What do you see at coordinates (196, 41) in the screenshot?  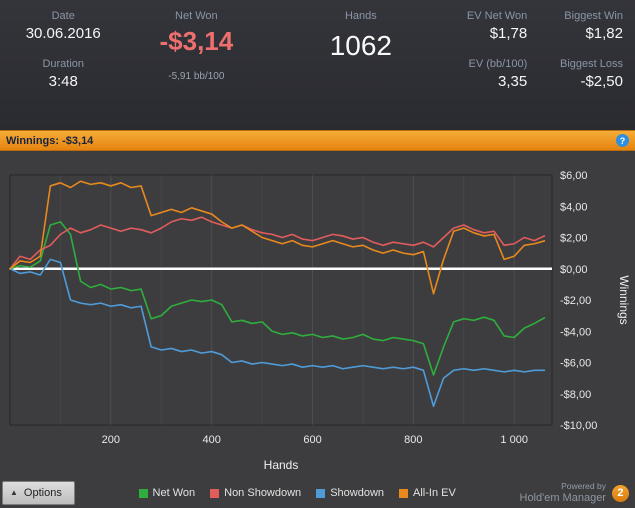 I see `net-won-value: -$3,14` at bounding box center [196, 41].